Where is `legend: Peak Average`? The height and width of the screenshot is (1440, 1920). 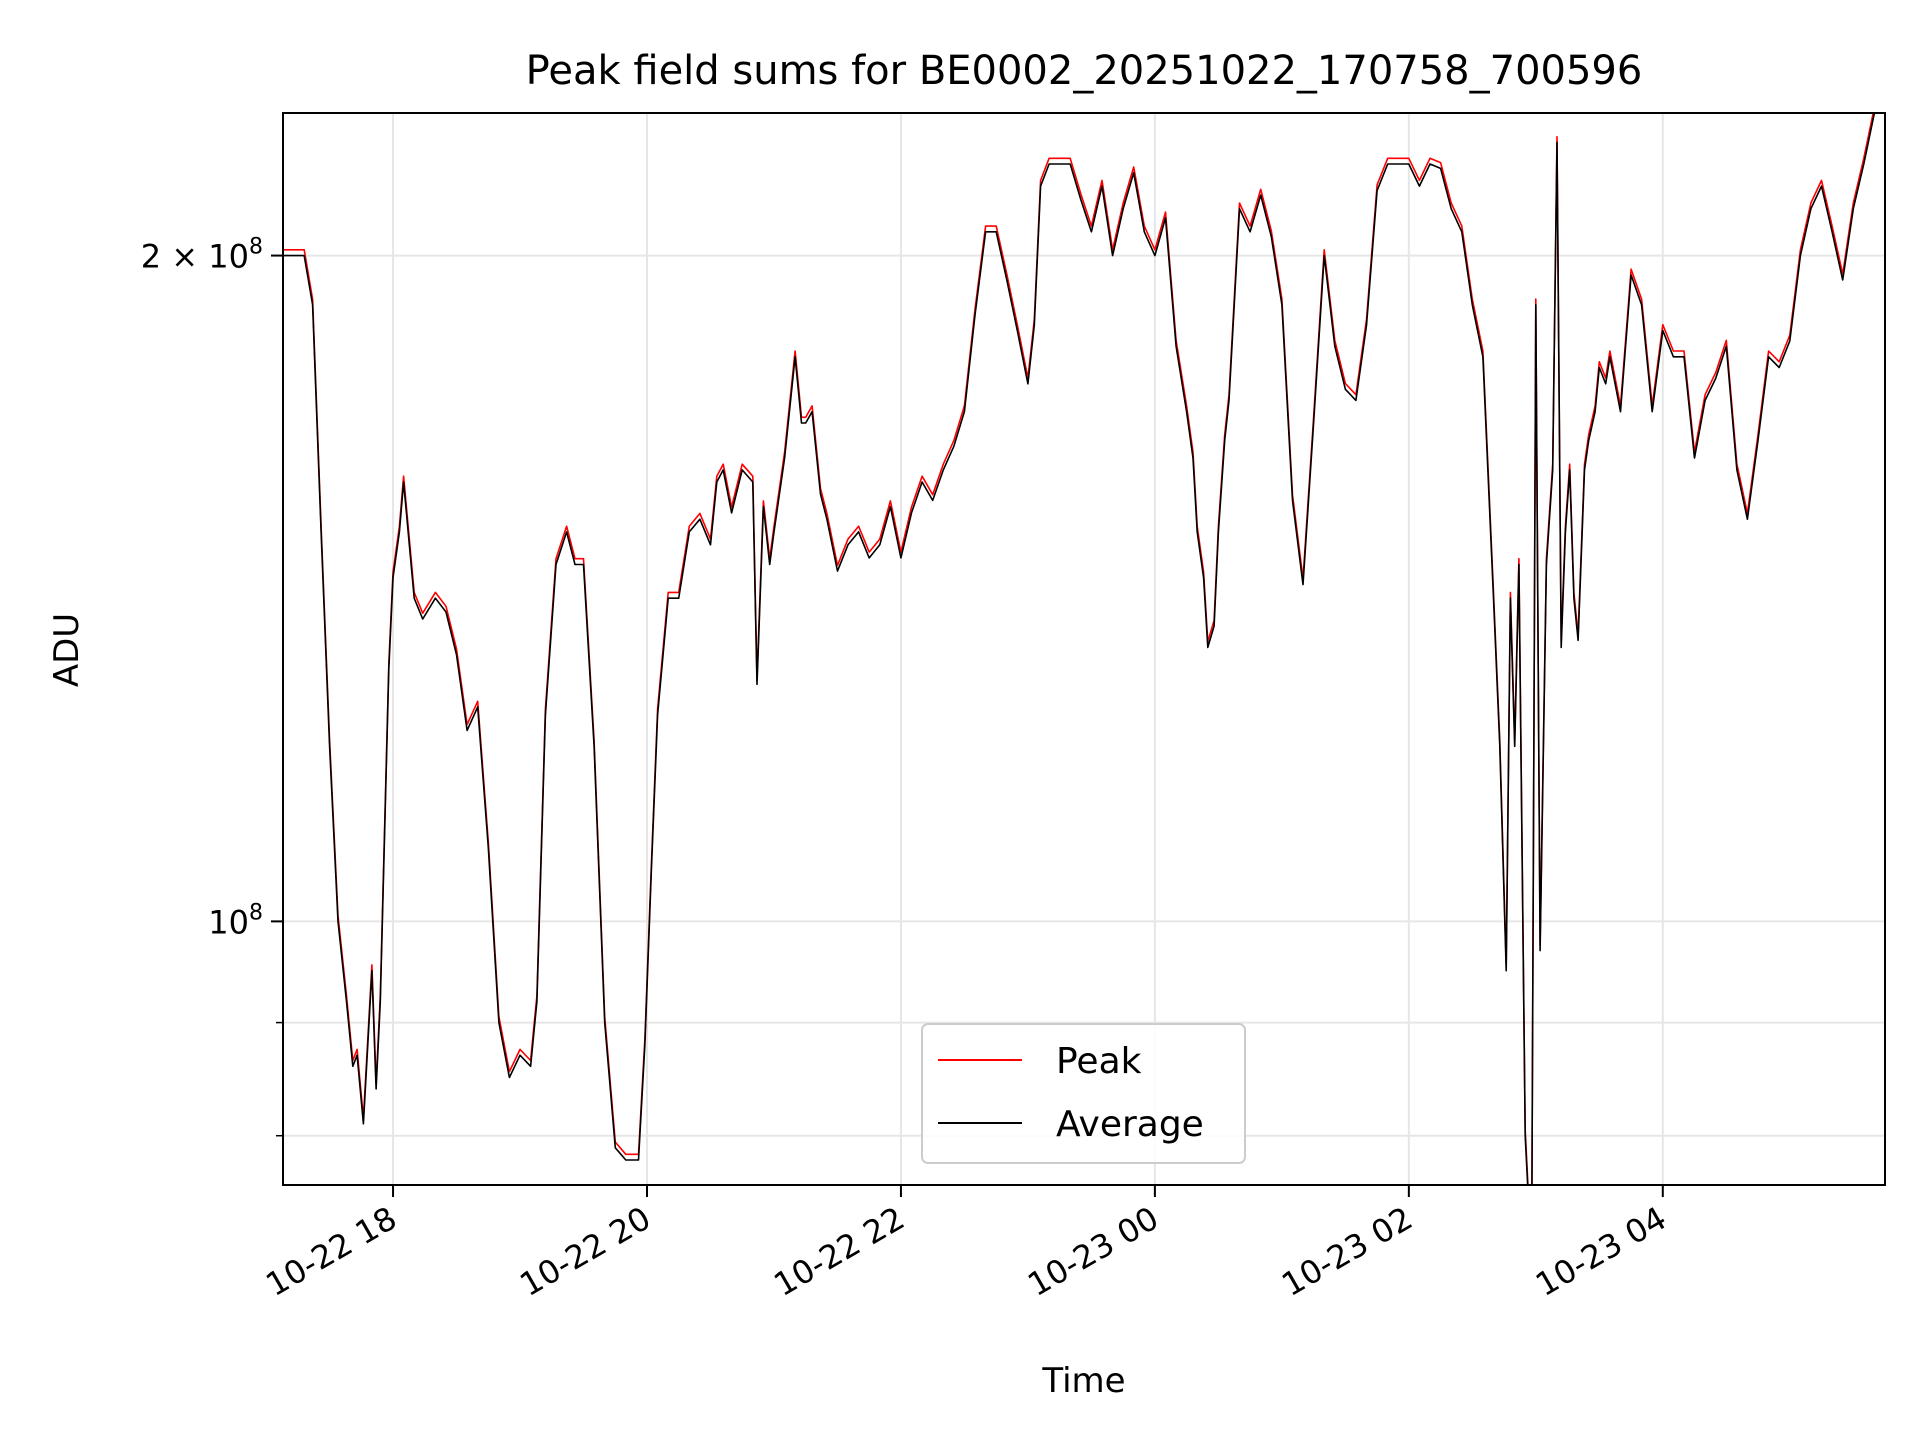
legend: Peak Average is located at coordinates (1083, 1093).